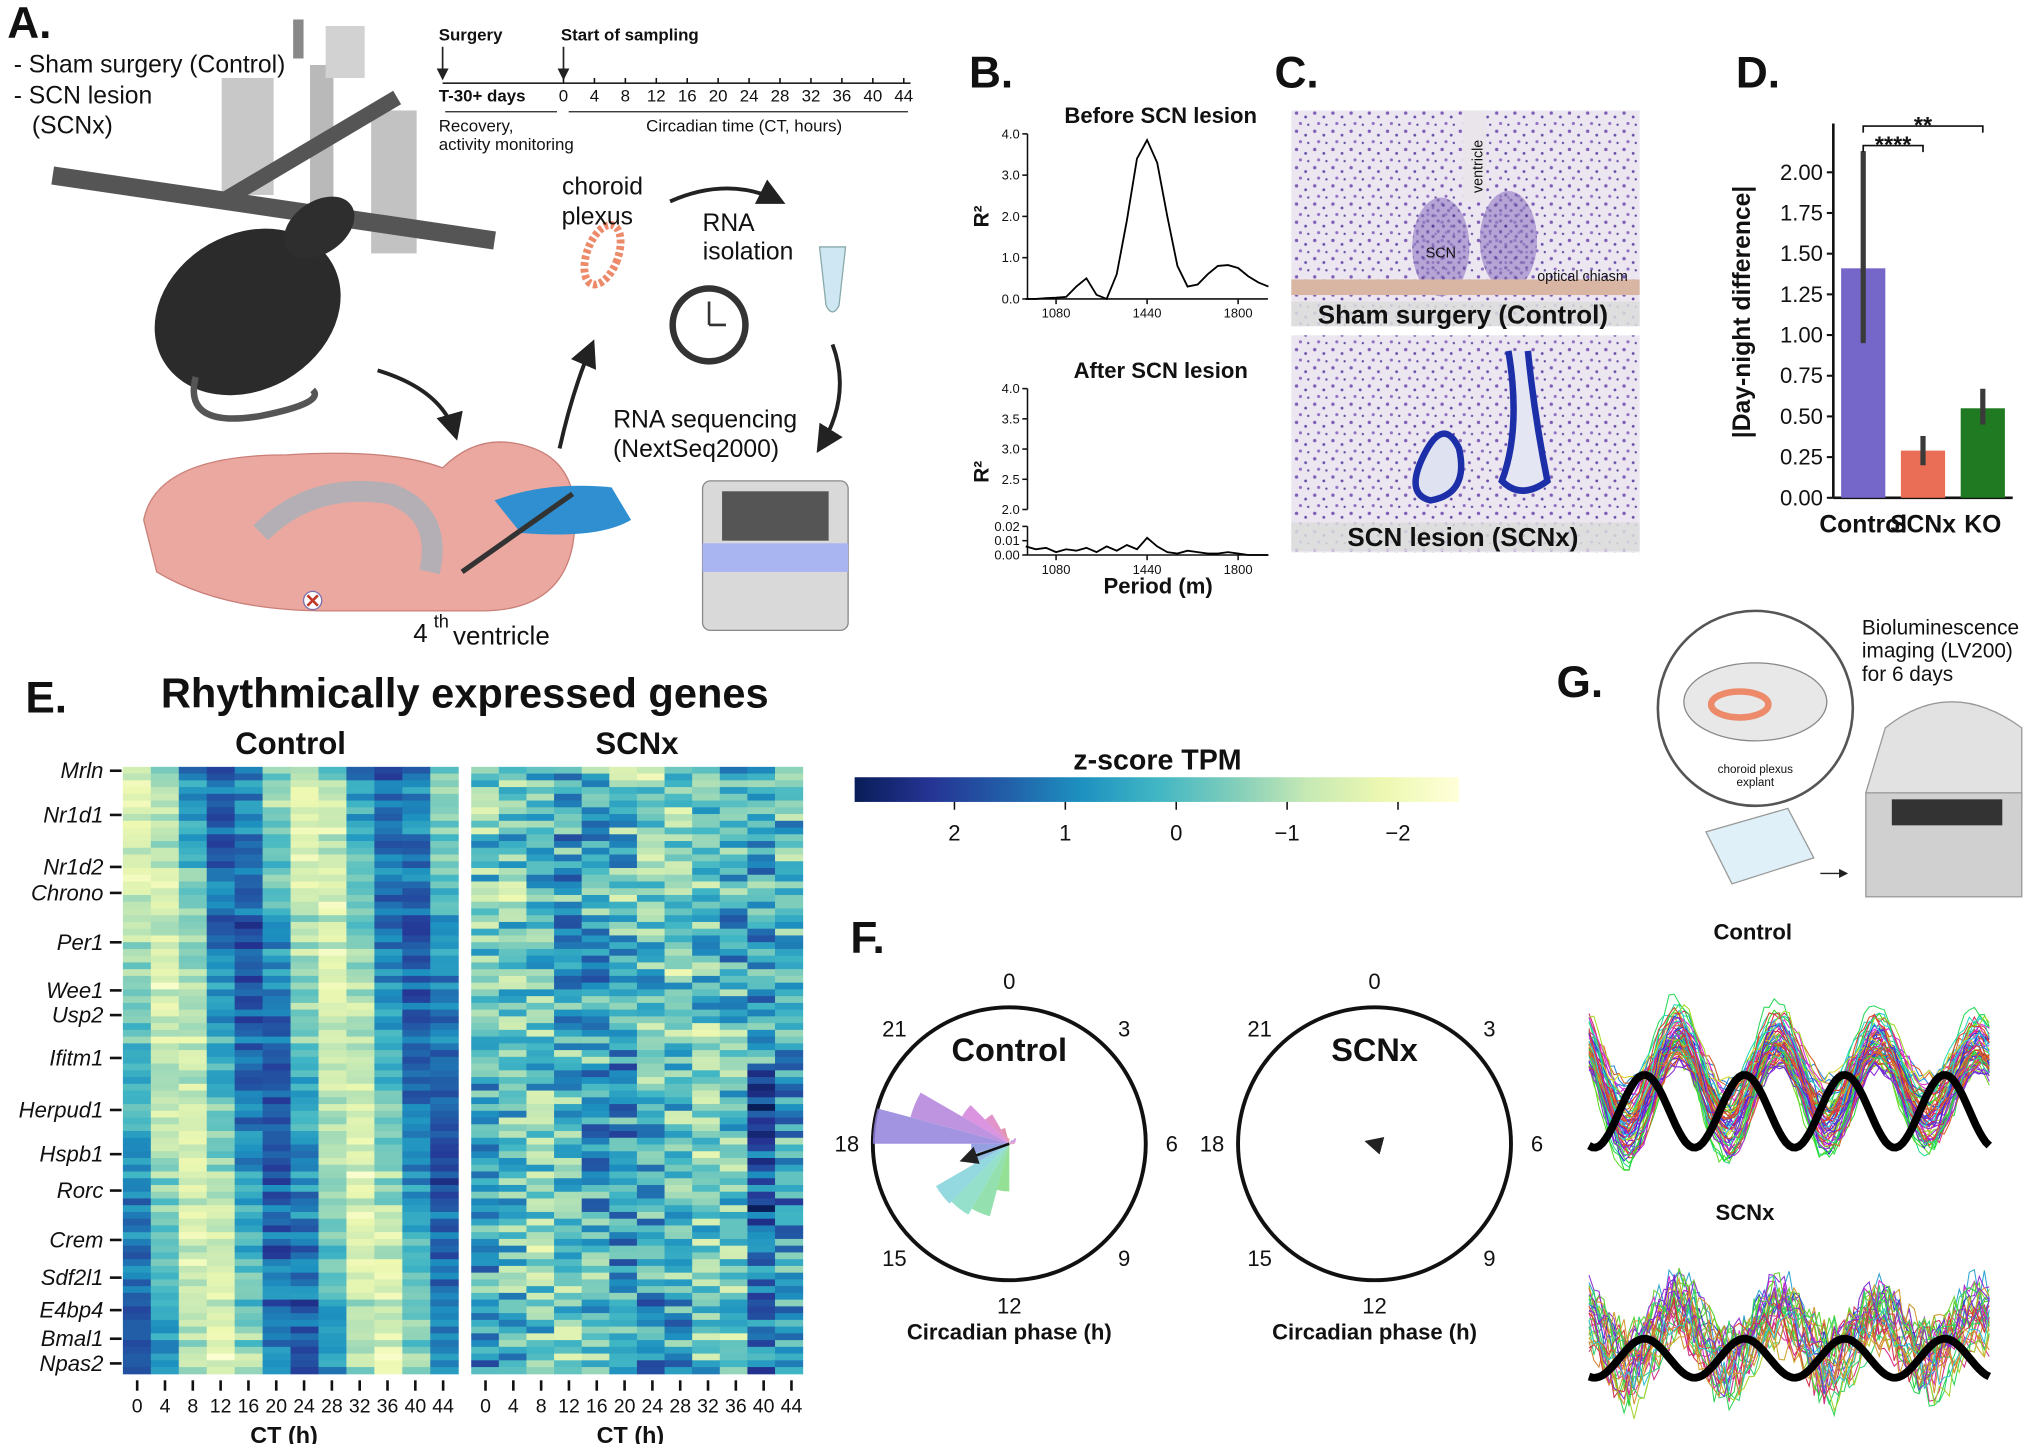  Describe the element at coordinates (1124, 1258) in the screenshot. I see `theta-tick-label: 9` at that location.